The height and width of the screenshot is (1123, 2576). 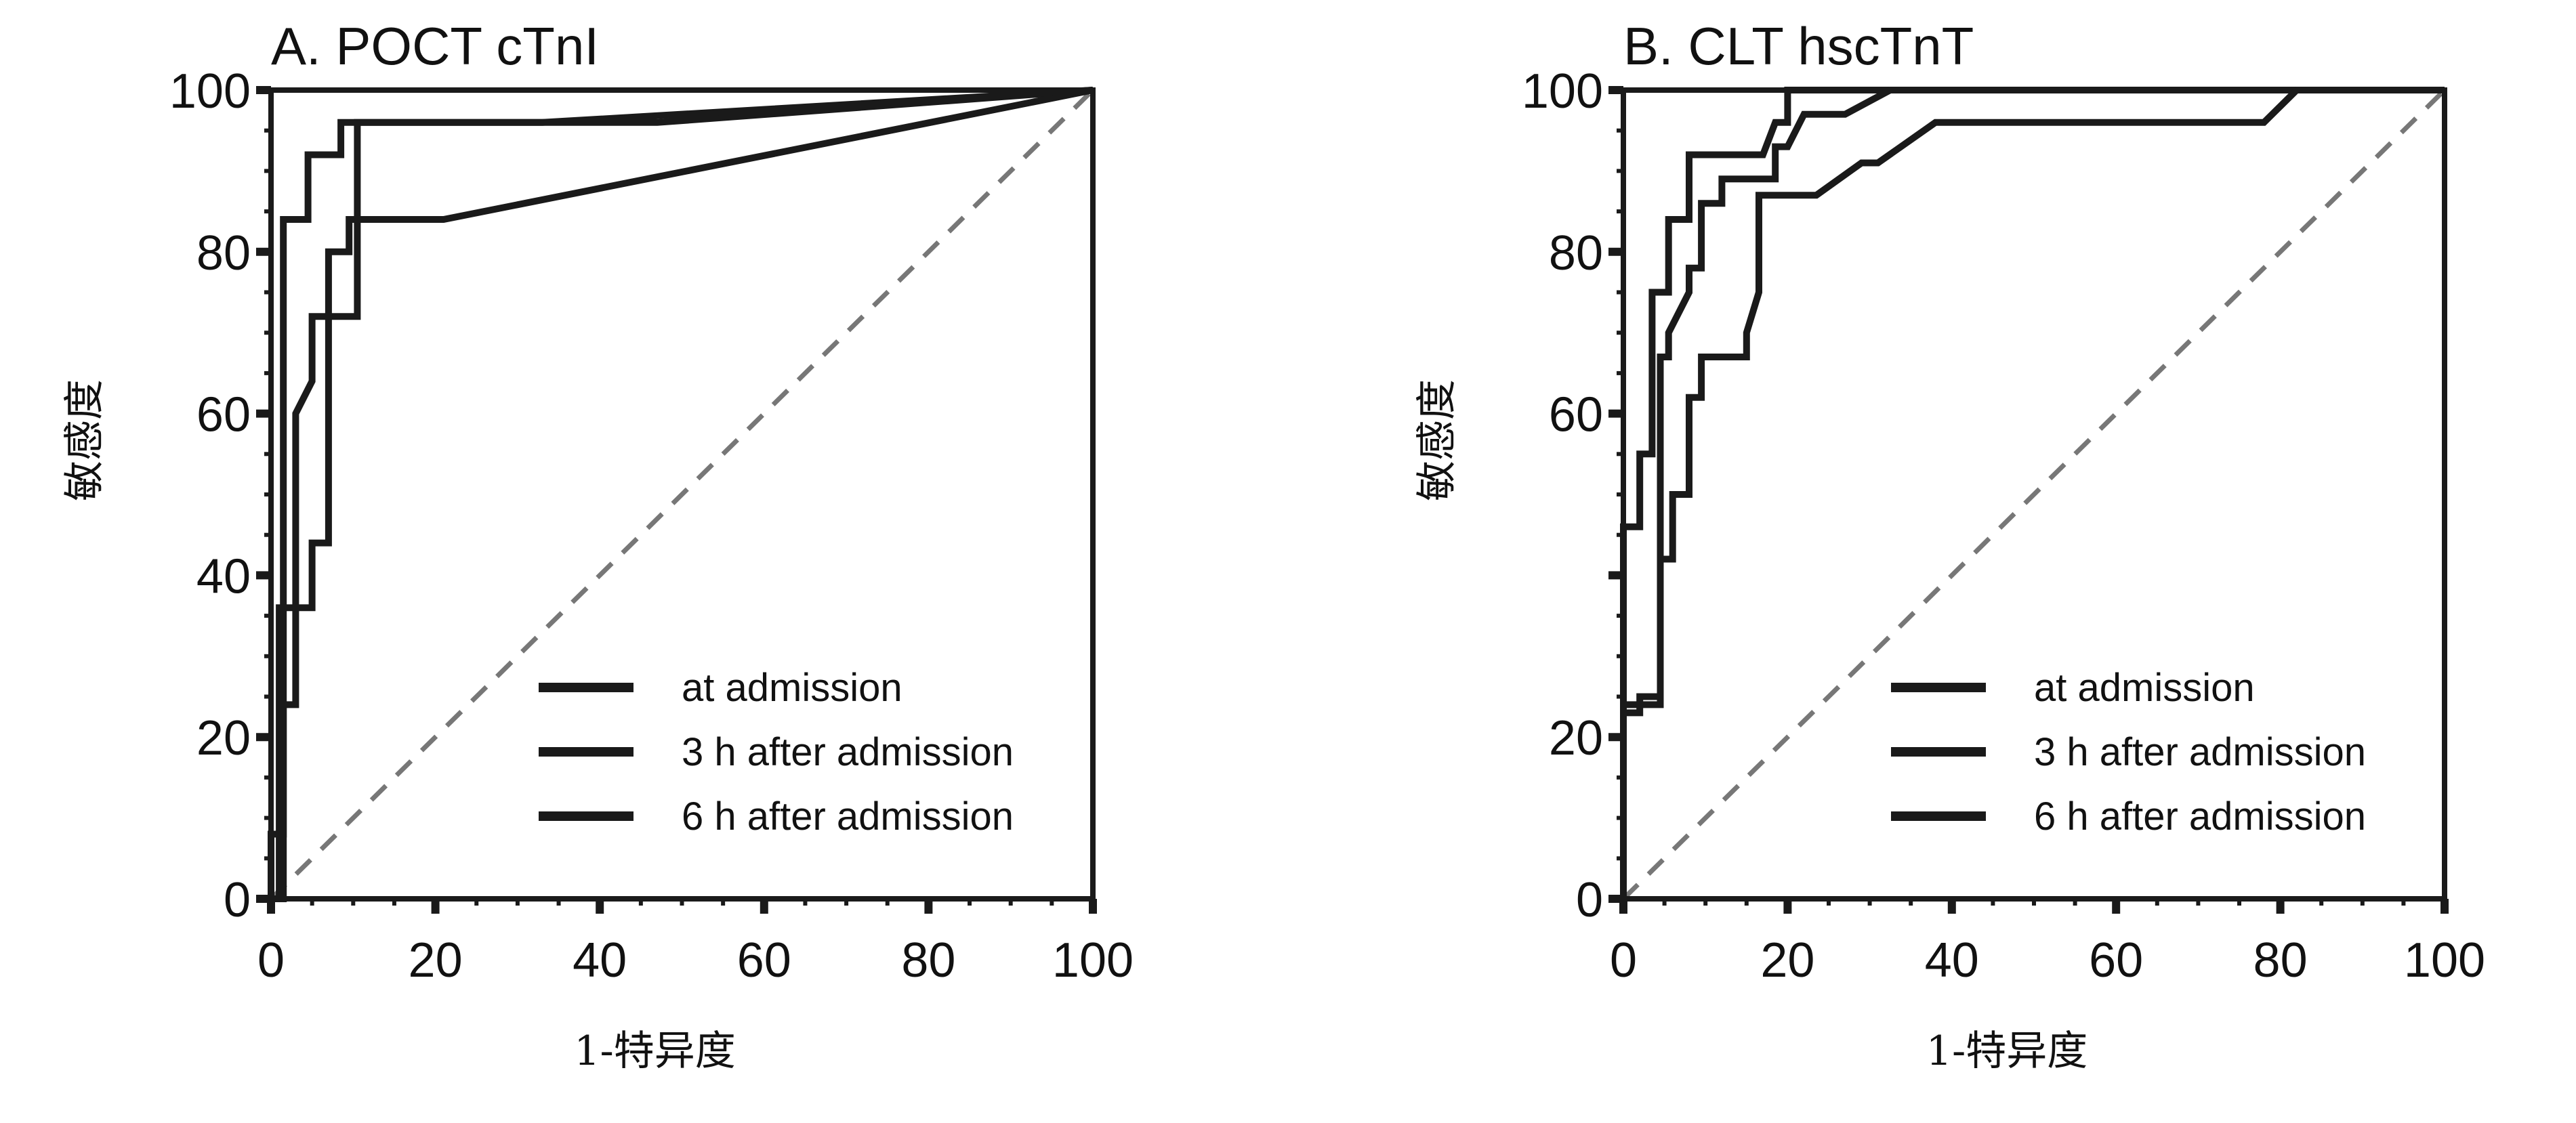 I want to click on chart-title: B. CLT hscTnT, so click(x=1798, y=46).